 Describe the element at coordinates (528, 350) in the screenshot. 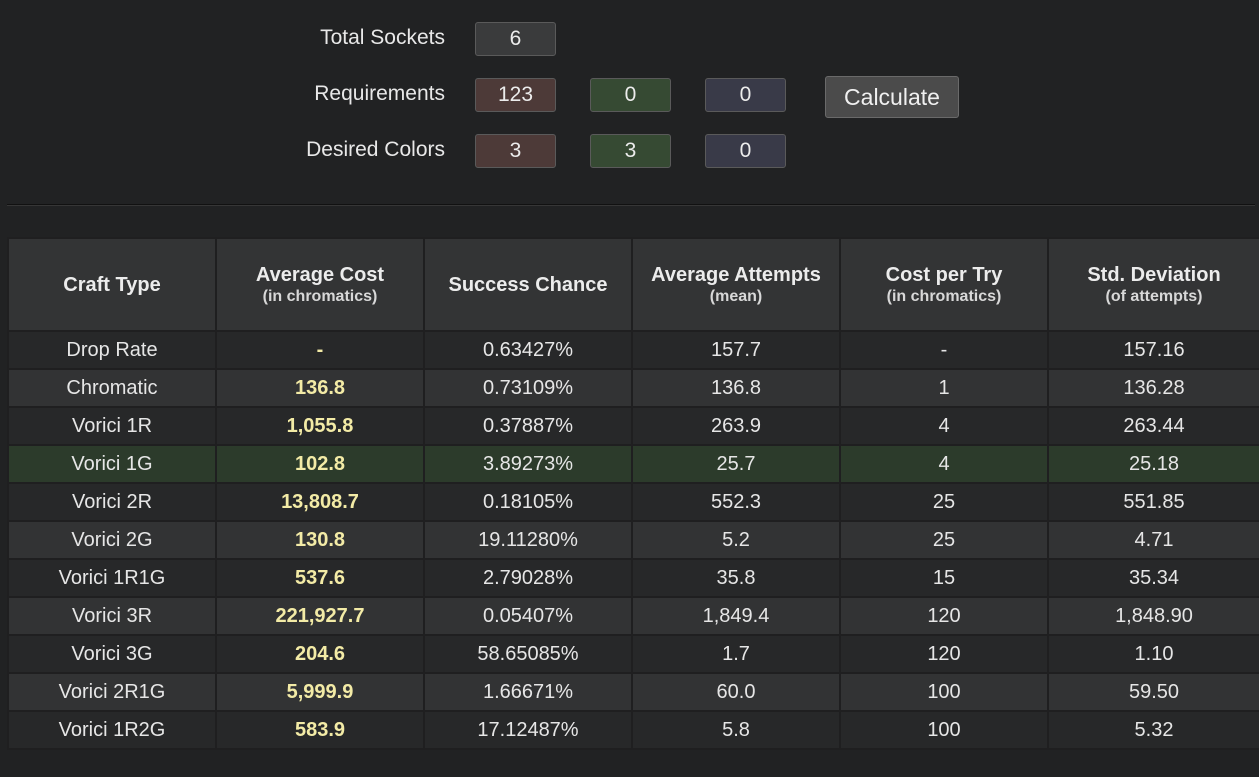

I see `cell-success-chance: 0.63427%` at that location.